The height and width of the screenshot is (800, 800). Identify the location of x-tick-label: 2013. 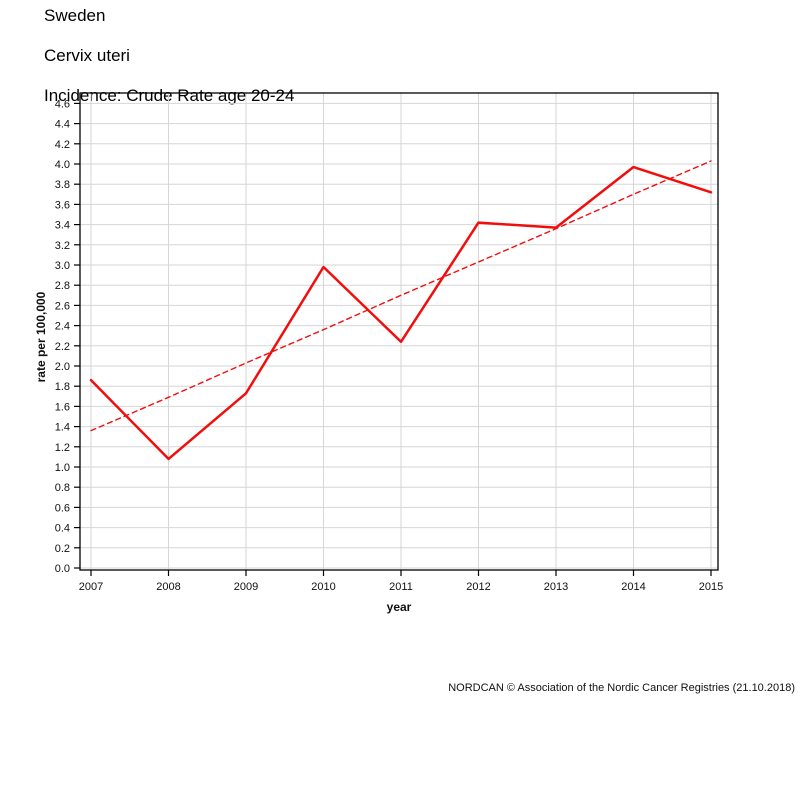
(556, 587).